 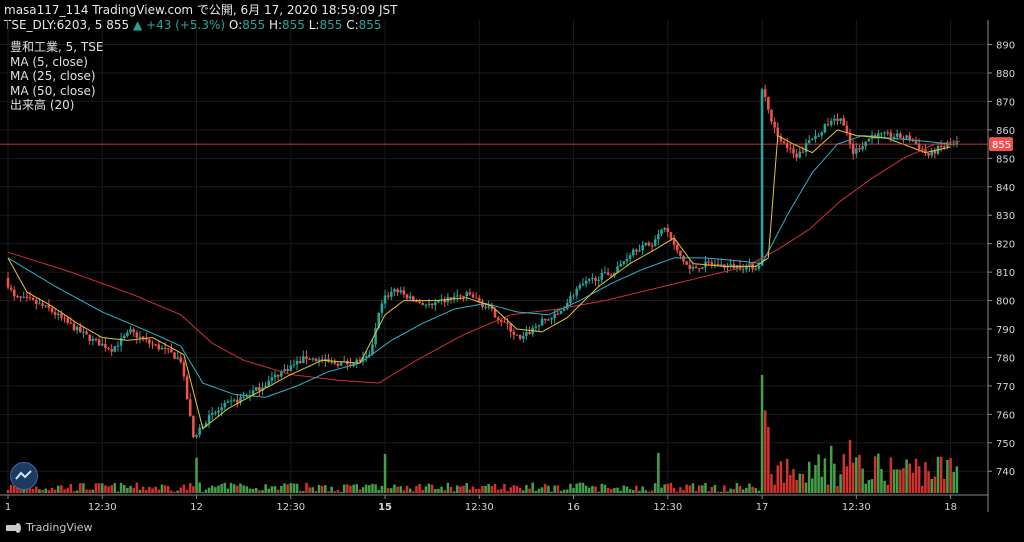 I want to click on y-tick-label: 800, so click(x=1005, y=302).